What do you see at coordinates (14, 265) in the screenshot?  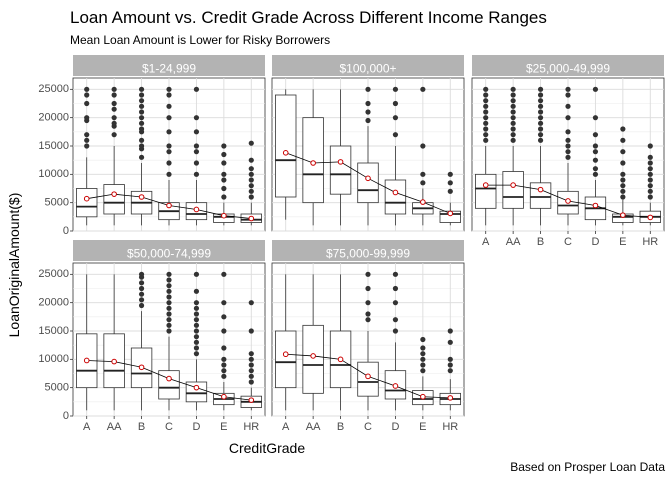 I see `y-axis-title: LoanOriginalAmount($)` at bounding box center [14, 265].